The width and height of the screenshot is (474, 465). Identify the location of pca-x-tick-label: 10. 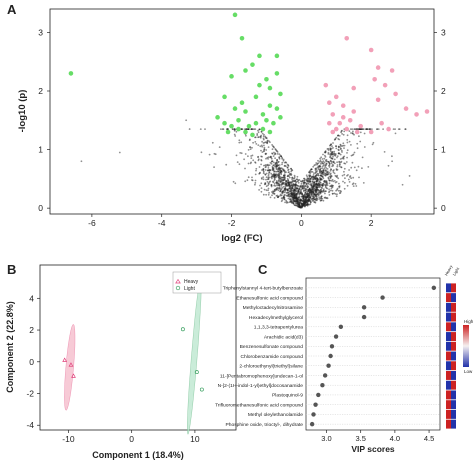
(195, 439).